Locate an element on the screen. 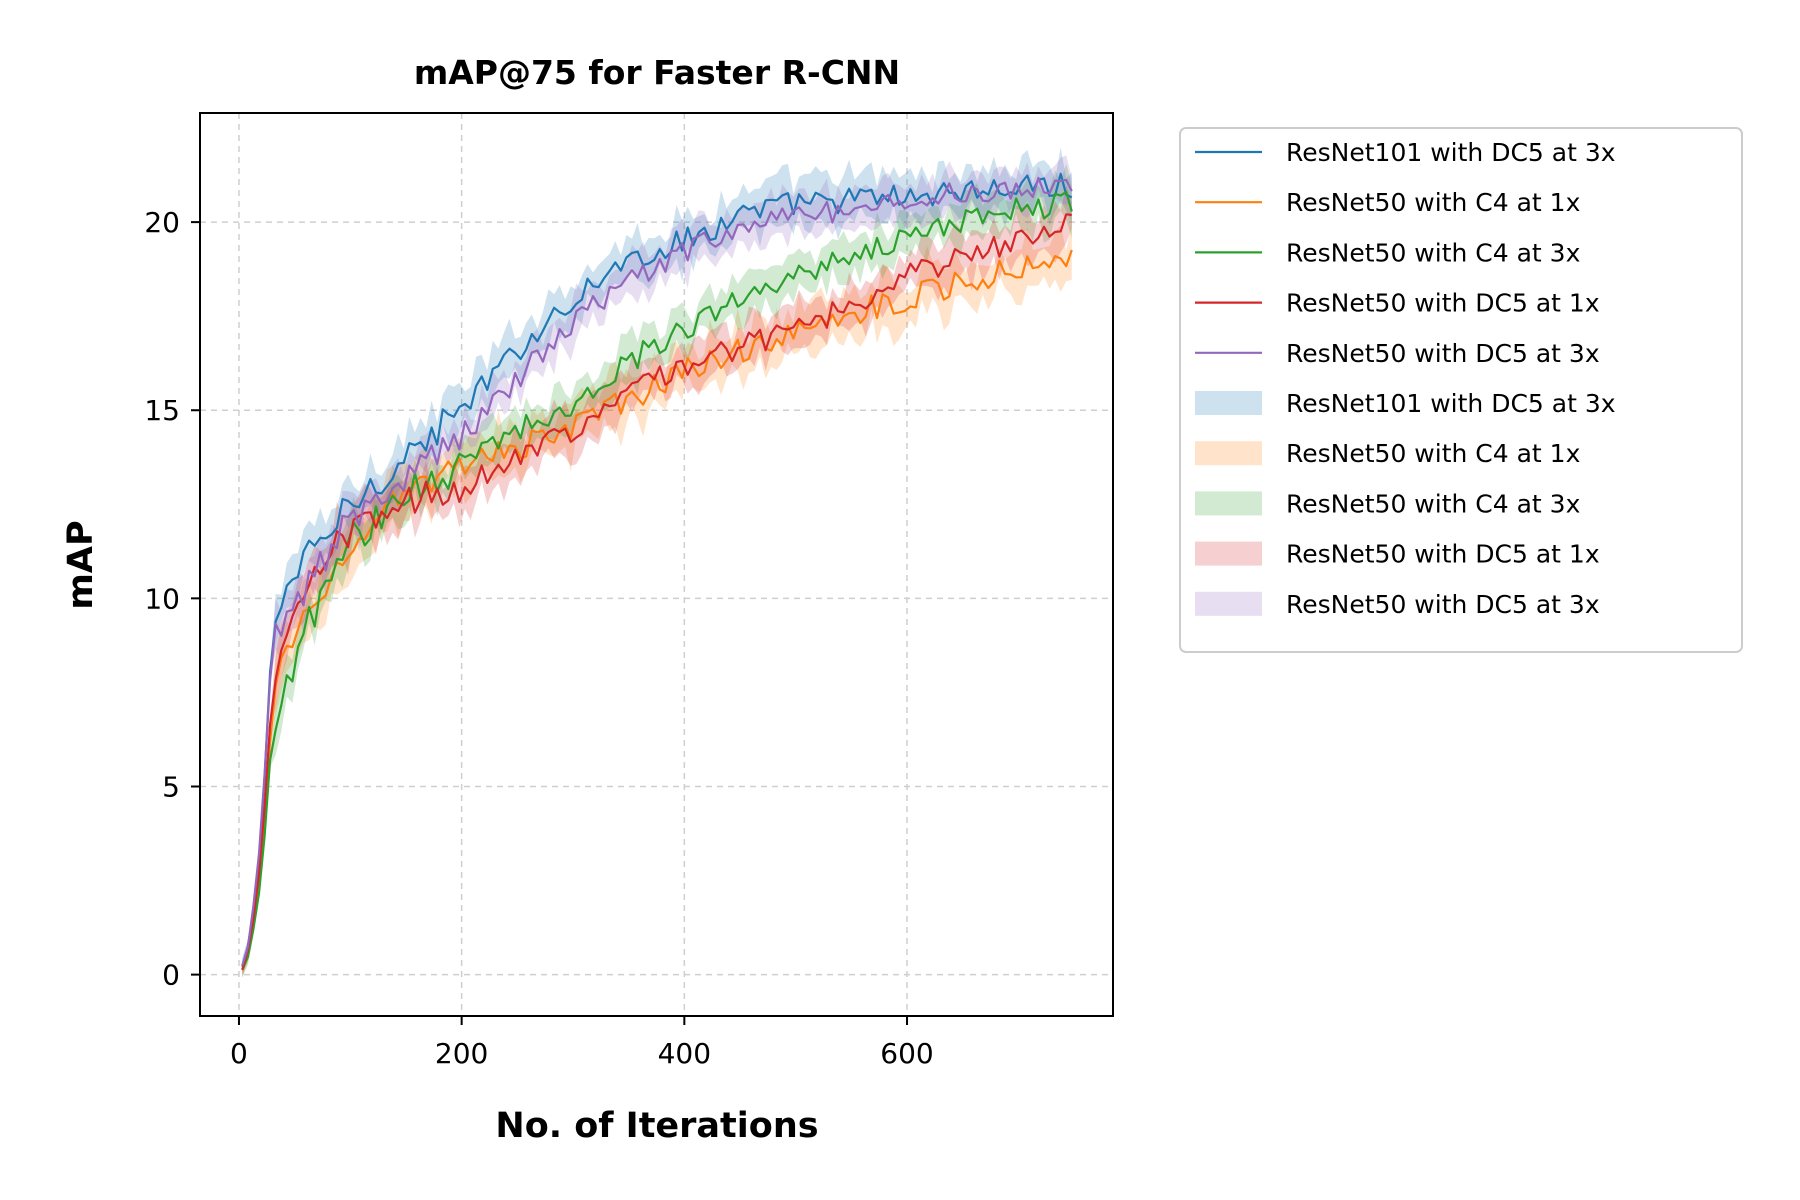 This screenshot has height=1200, width=1800. y-tick-label: 10 is located at coordinates (162, 598).